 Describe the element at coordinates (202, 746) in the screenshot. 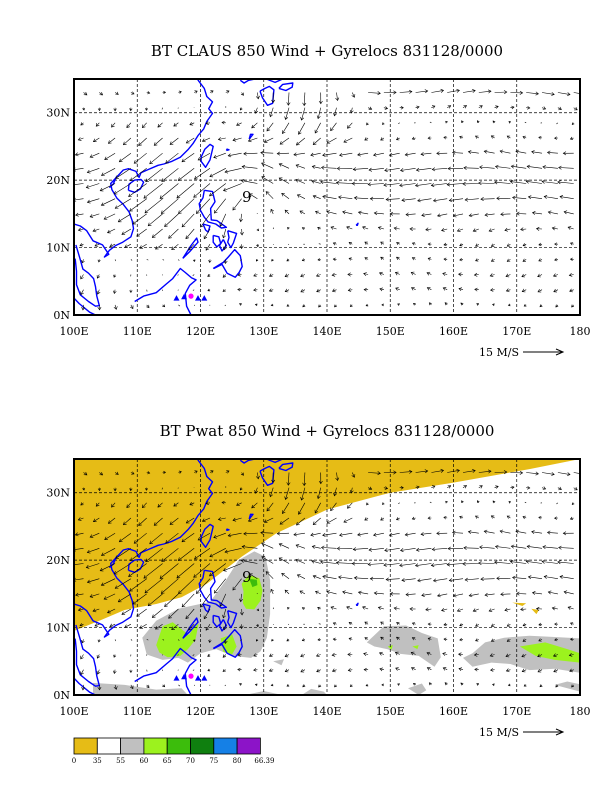

I see `colorbar-swatch` at that location.